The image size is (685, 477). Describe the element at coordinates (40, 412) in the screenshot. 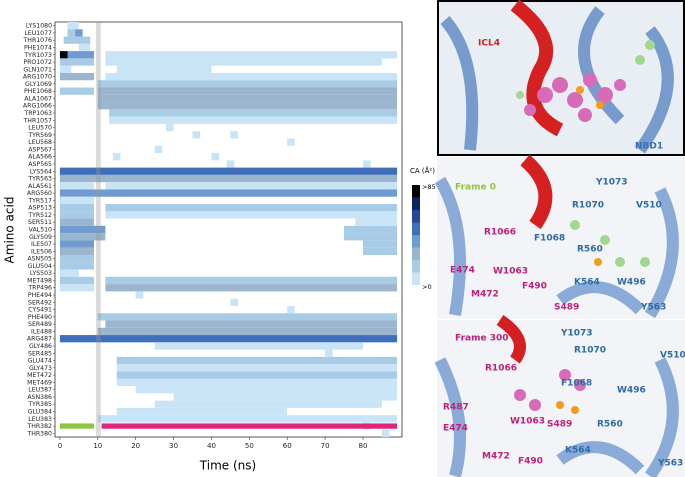

I see `y-tick-label: GLU384` at that location.